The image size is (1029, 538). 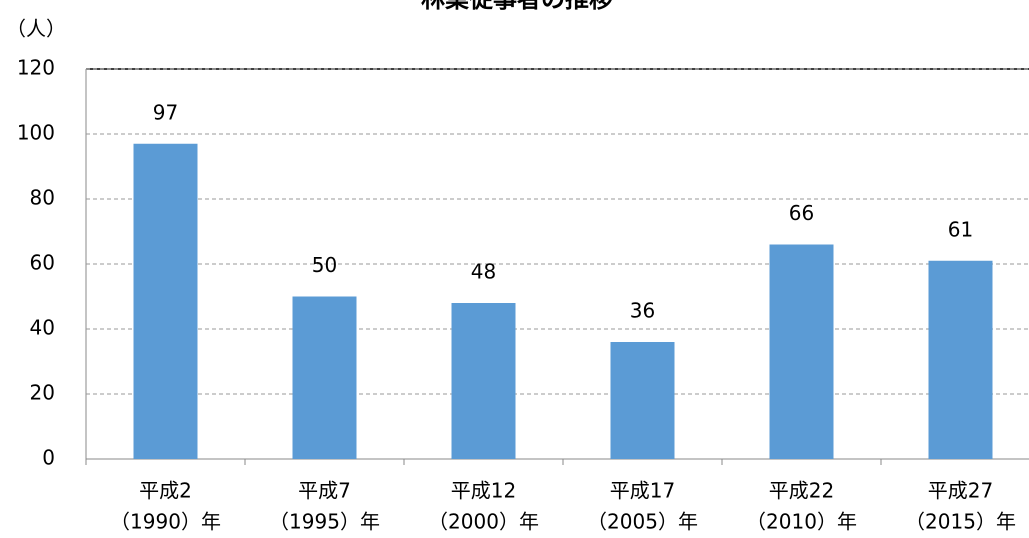 What do you see at coordinates (36, 68) in the screenshot?
I see `y-tick-label: 120` at bounding box center [36, 68].